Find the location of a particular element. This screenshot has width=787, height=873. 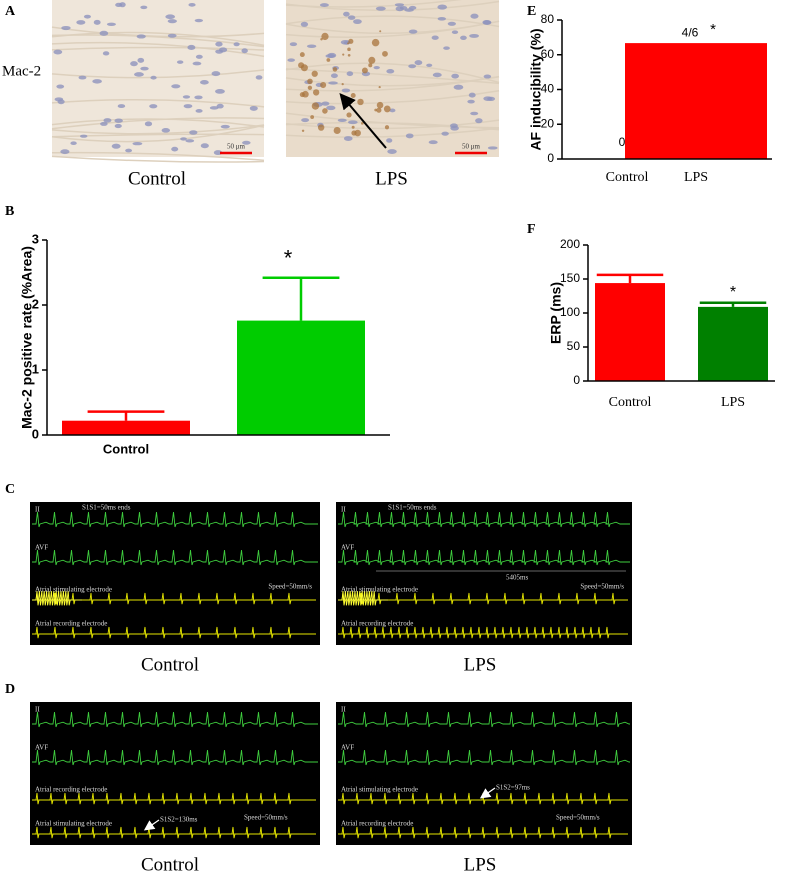

y-tick-label: 200 is located at coordinates (570, 244).